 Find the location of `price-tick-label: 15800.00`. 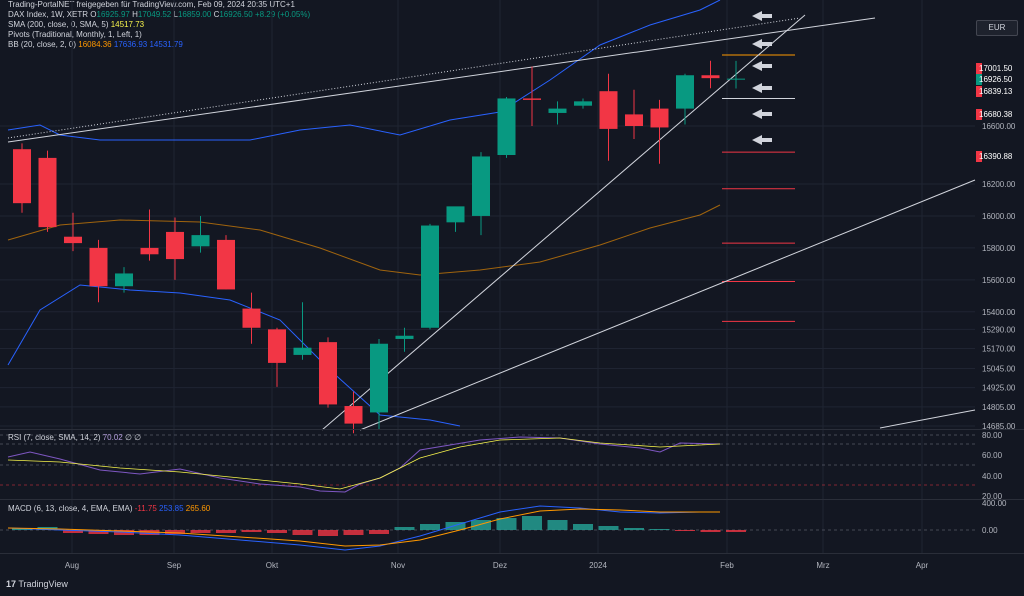

price-tick-label: 15800.00 is located at coordinates (999, 248).